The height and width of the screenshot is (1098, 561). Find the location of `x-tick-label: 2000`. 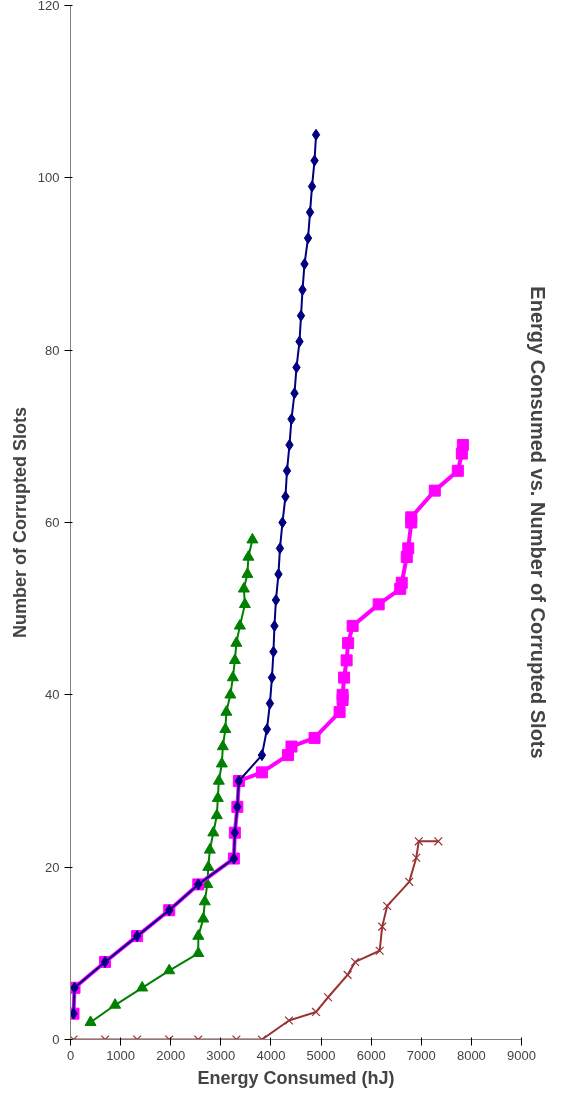

x-tick-label: 2000 is located at coordinates (171, 1055).